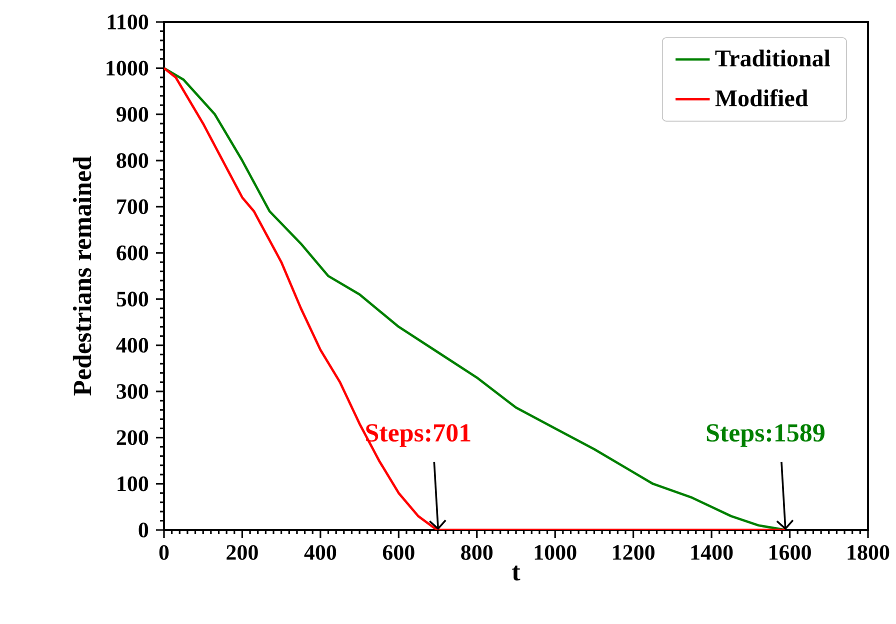  I want to click on y-tick-label: 1000, so click(127, 68).